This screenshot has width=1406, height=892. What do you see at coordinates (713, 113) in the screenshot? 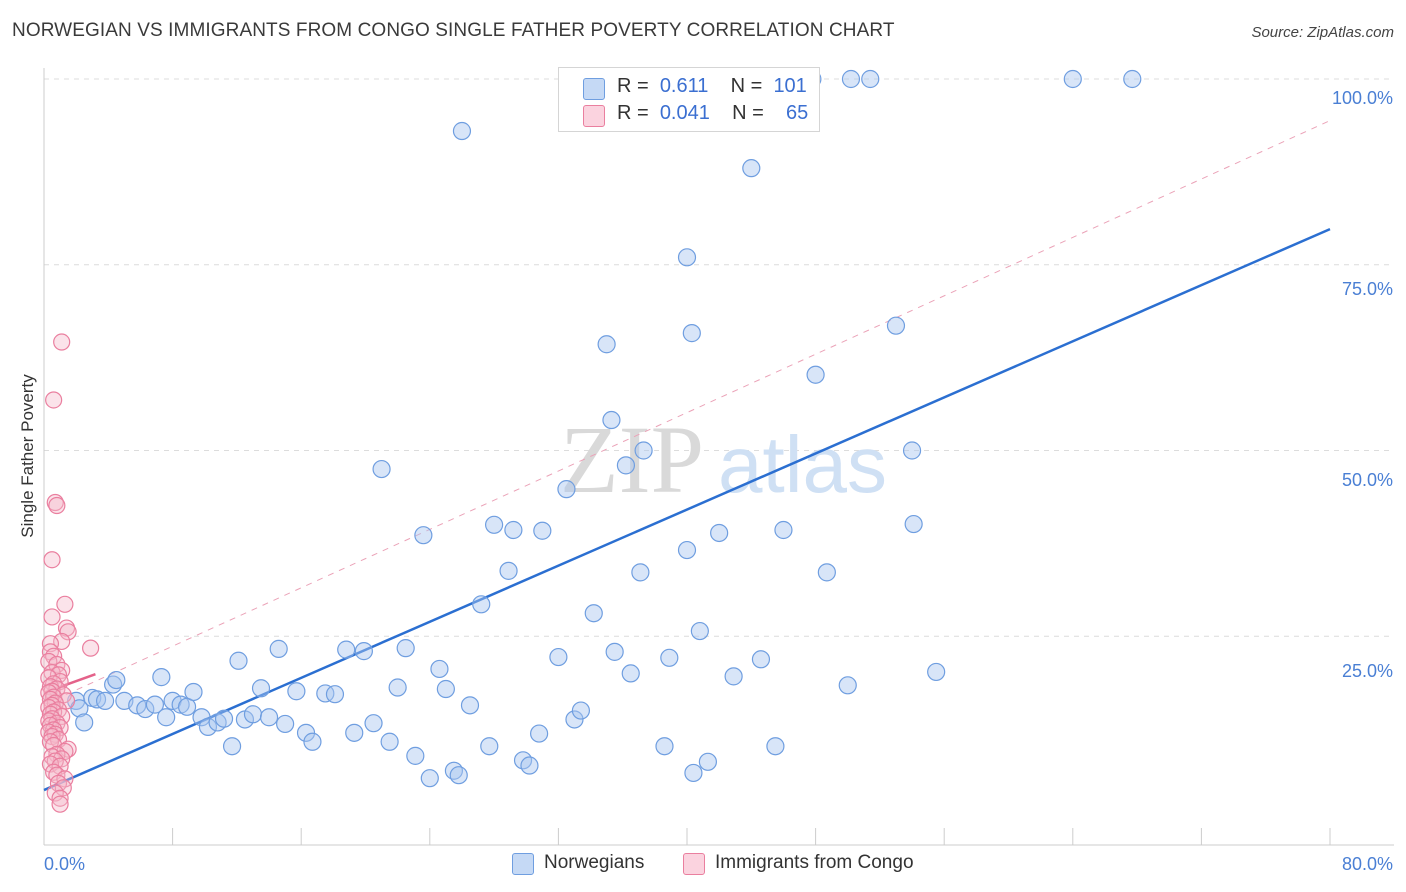
I see `legend-text-congo: R = 0.041 N = 65` at bounding box center [713, 113].